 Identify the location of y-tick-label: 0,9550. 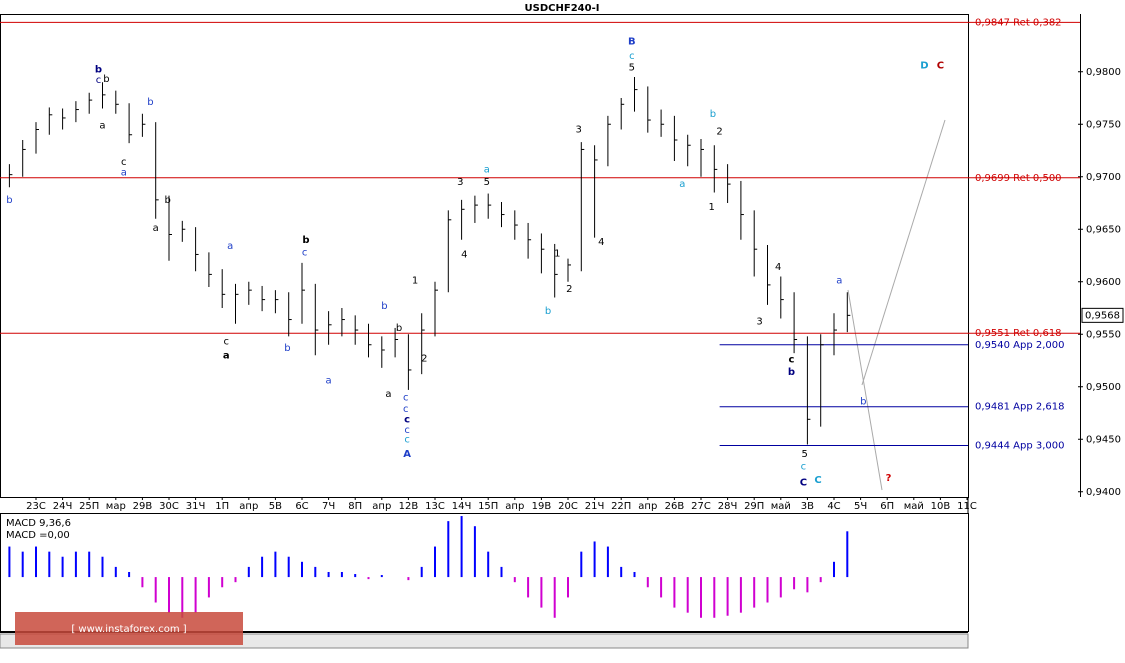
(1103, 334).